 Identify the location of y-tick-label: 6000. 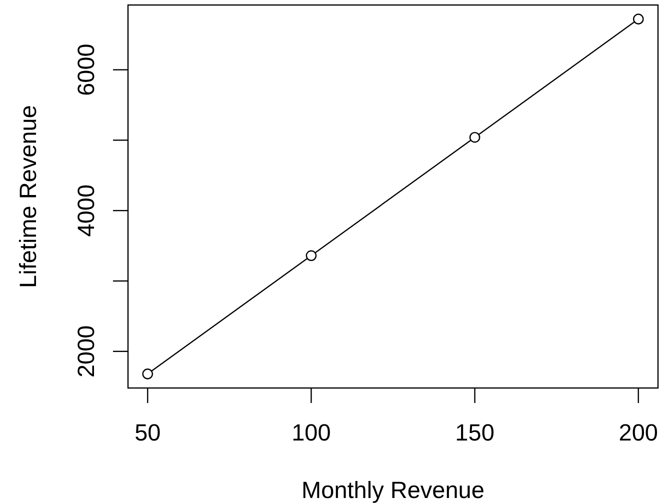
(86, 70).